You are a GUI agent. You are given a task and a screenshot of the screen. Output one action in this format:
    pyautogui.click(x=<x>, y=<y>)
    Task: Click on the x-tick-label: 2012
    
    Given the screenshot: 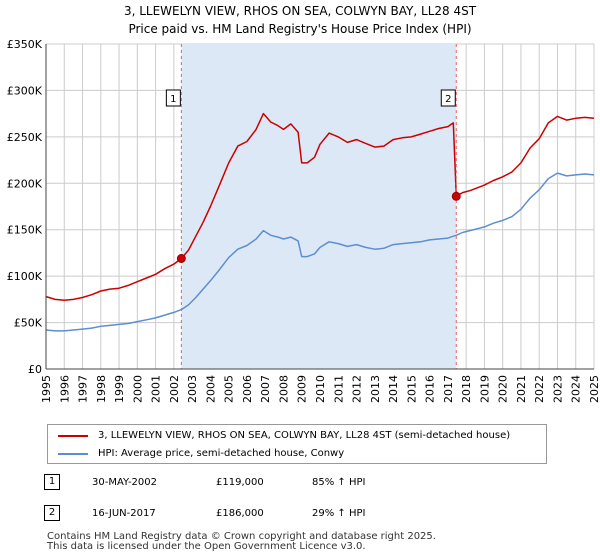 What is the action you would take?
    pyautogui.click(x=357, y=389)
    